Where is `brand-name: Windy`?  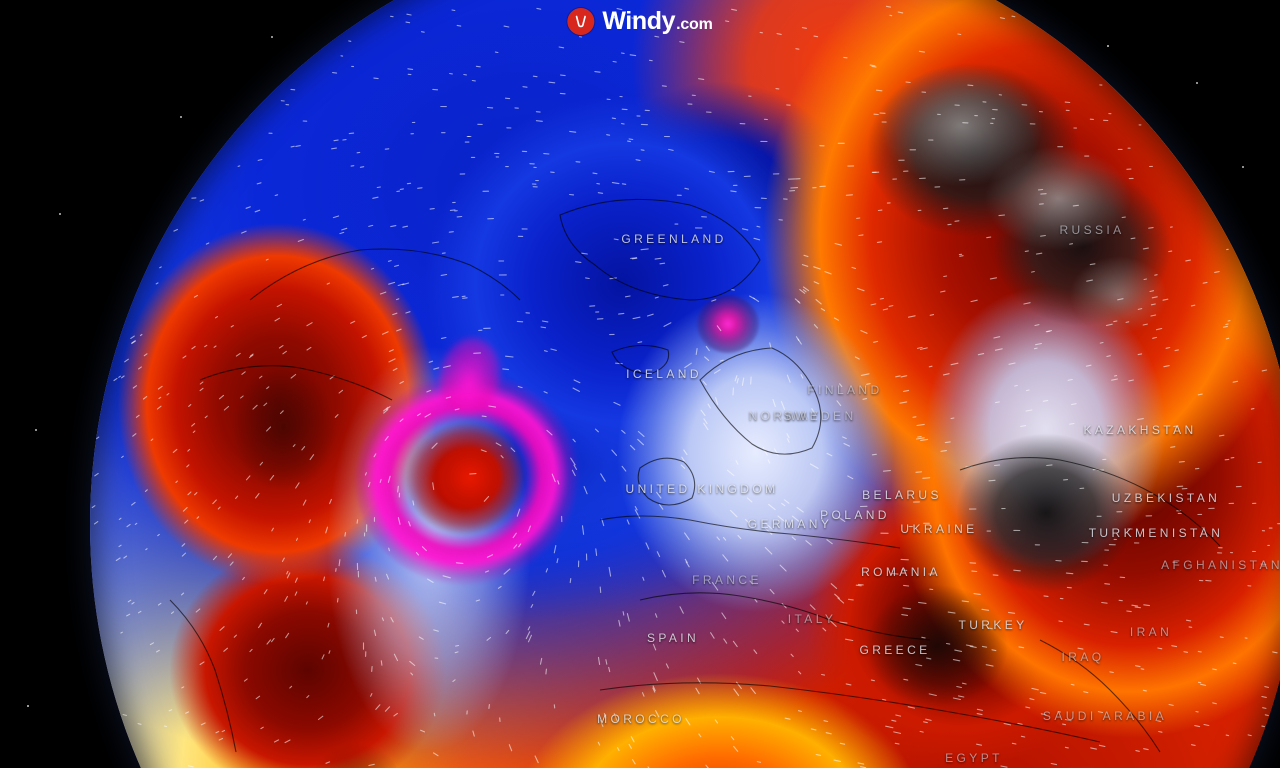
brand-name: Windy is located at coordinates (639, 21).